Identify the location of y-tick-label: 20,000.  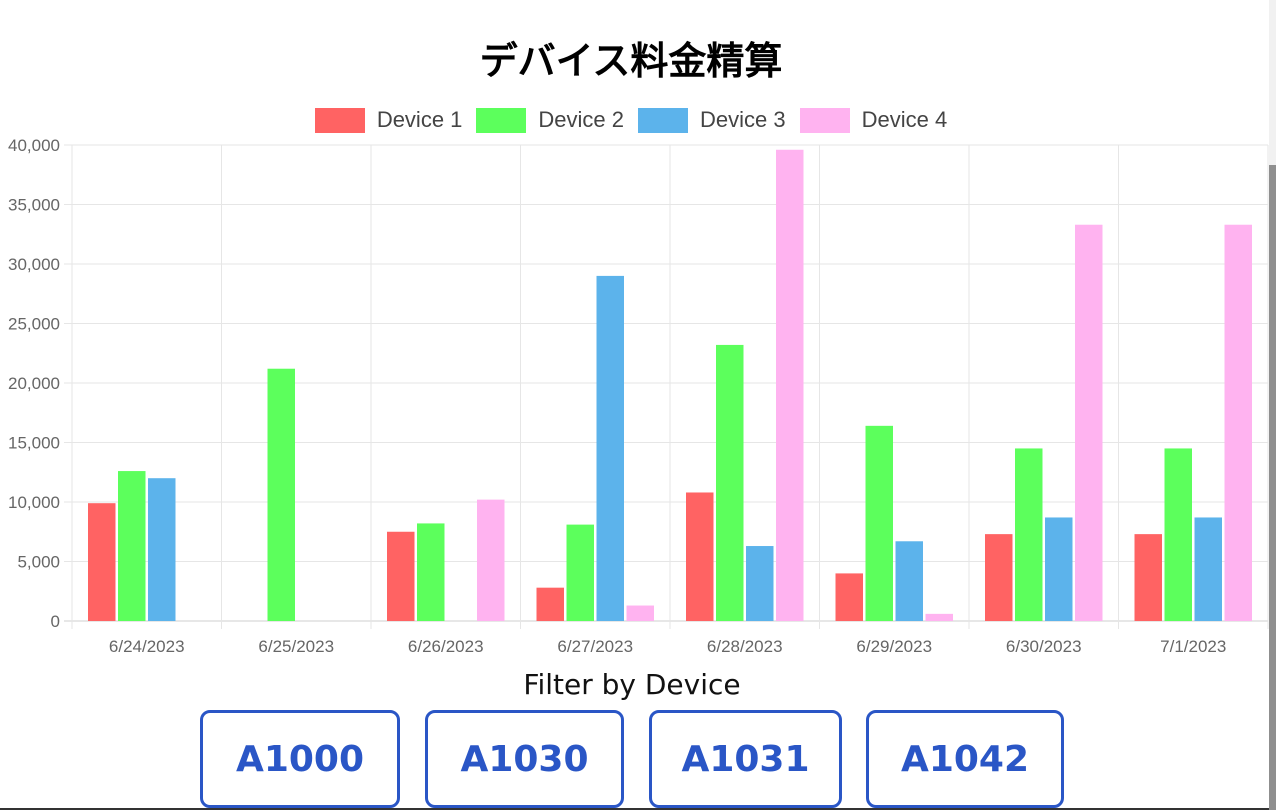
(34, 383).